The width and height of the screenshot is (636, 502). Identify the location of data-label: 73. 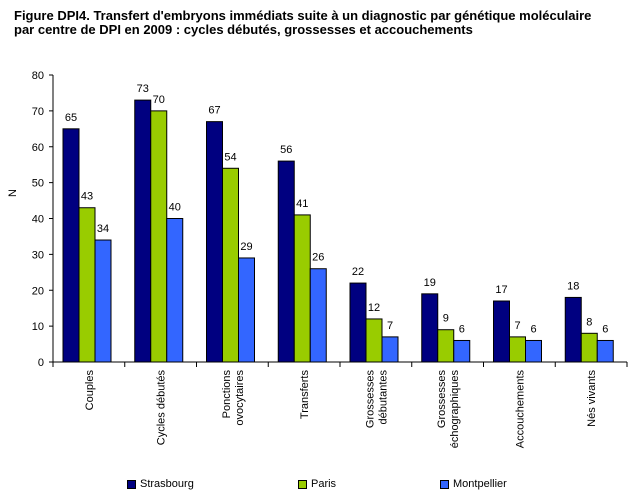
(143, 89).